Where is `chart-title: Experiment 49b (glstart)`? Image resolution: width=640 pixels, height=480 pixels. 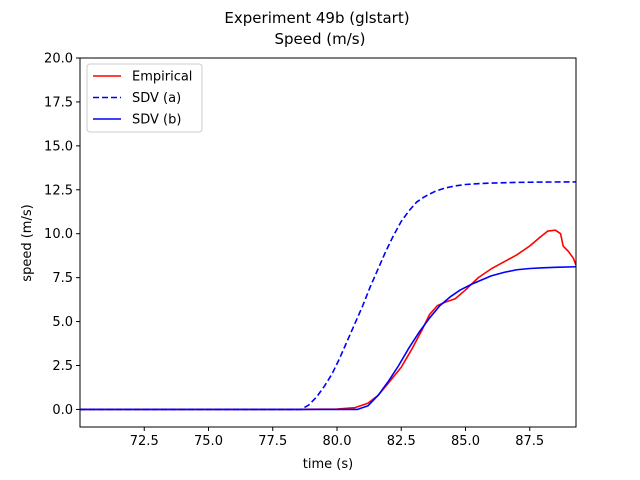 chart-title: Experiment 49b (glstart) is located at coordinates (316, 18).